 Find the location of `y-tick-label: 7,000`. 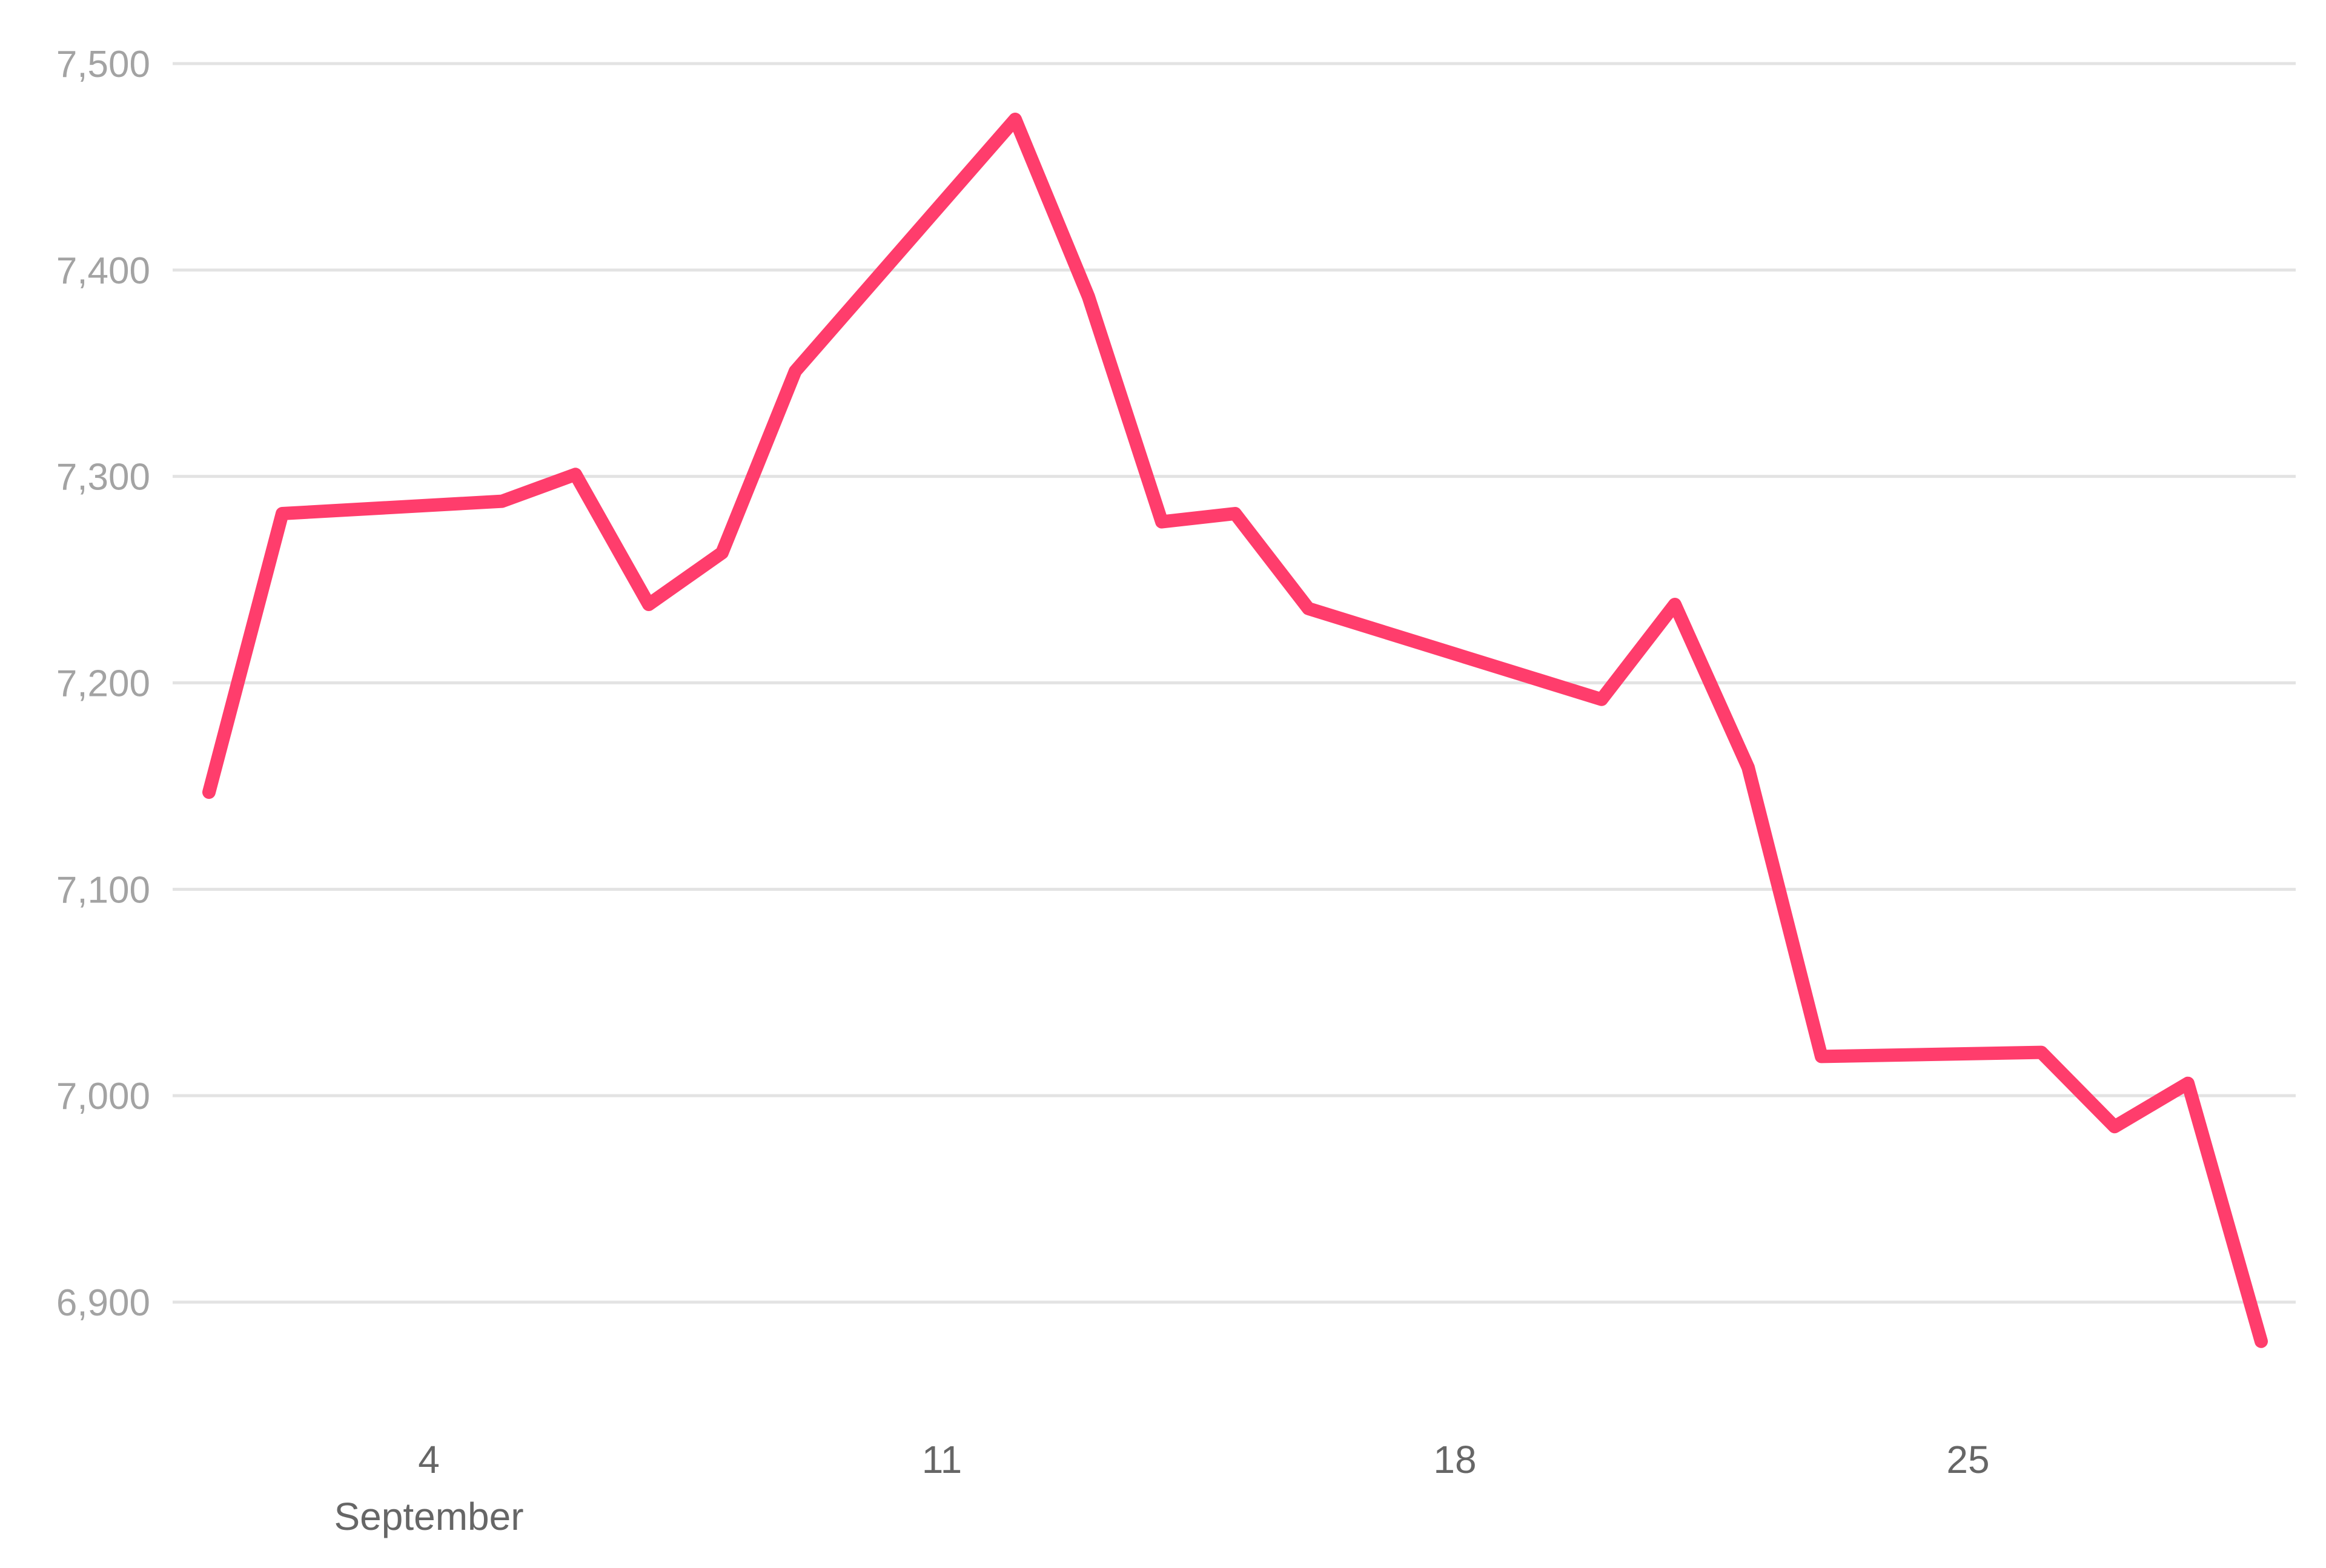

y-tick-label: 7,000 is located at coordinates (103, 1096).